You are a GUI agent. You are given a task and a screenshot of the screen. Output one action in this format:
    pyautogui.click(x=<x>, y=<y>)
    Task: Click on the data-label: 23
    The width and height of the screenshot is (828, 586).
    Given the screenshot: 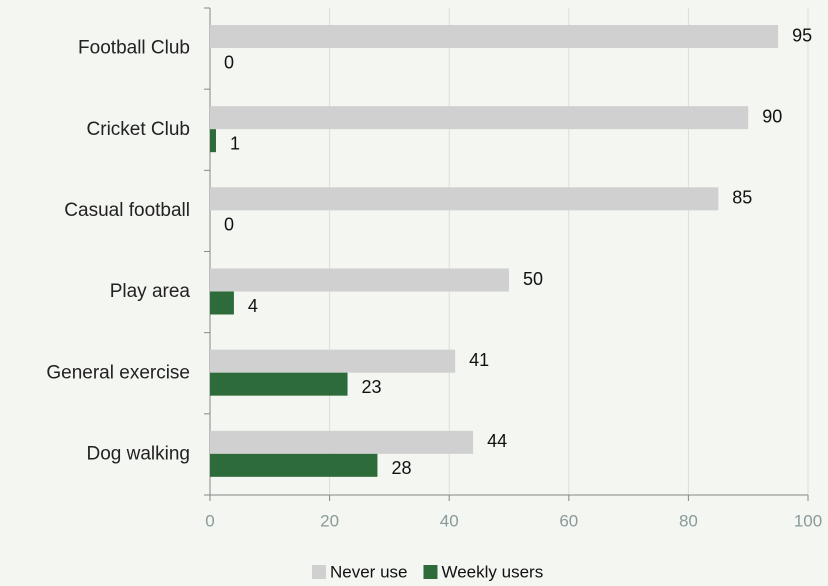 What is the action you would take?
    pyautogui.click(x=372, y=387)
    